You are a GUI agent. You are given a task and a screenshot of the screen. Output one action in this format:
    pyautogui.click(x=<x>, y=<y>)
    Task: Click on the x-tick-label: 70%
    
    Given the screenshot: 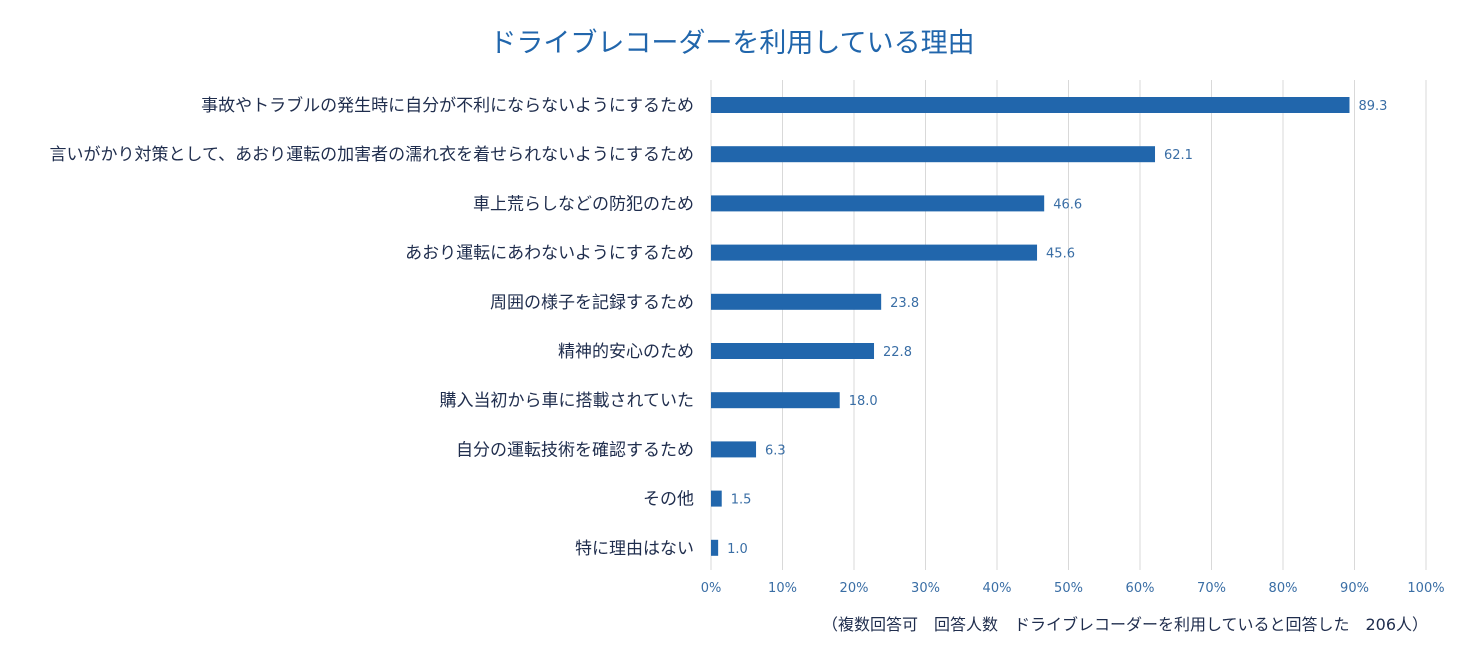 What is the action you would take?
    pyautogui.click(x=1211, y=588)
    